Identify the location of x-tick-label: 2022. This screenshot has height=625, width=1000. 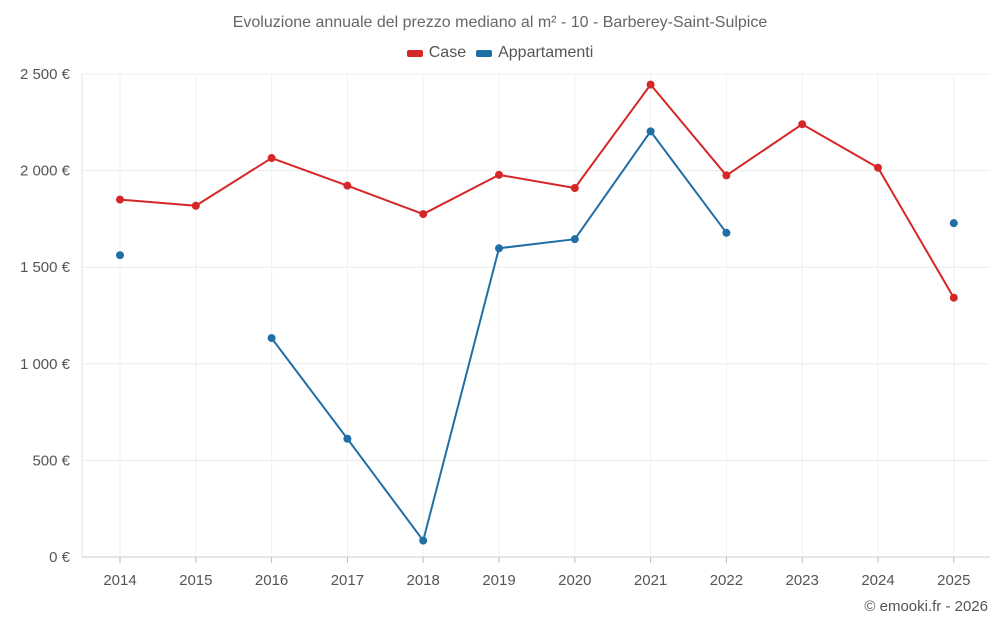
(726, 580).